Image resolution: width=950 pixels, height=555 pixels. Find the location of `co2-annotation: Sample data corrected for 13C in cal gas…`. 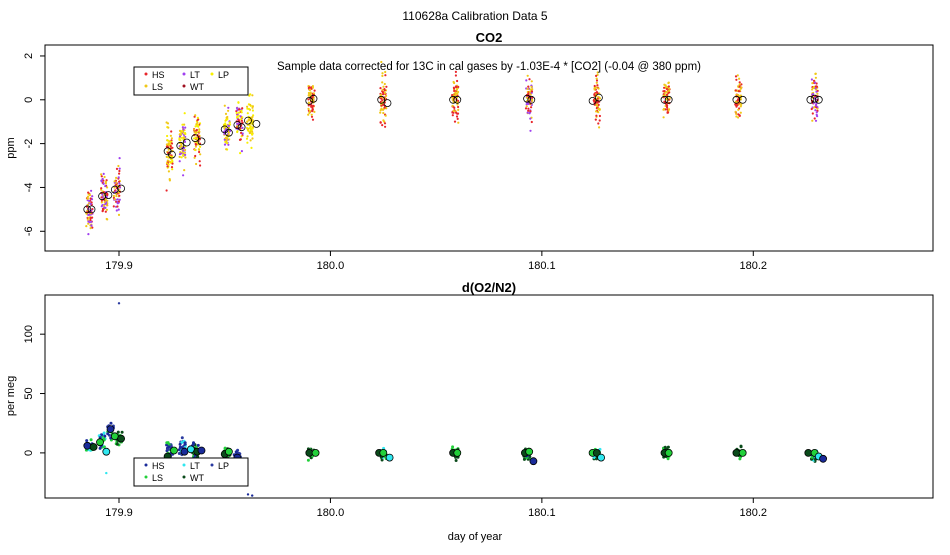

co2-annotation: Sample data corrected for 13C in cal gas… is located at coordinates (489, 67).